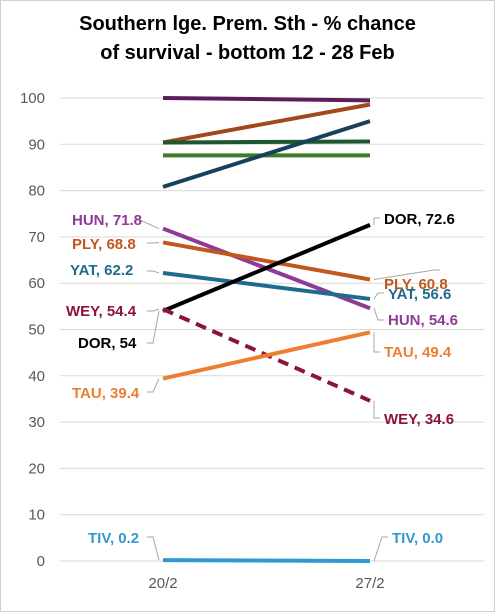 This screenshot has width=495, height=612. I want to click on y-tick-label: 80, so click(36, 191).